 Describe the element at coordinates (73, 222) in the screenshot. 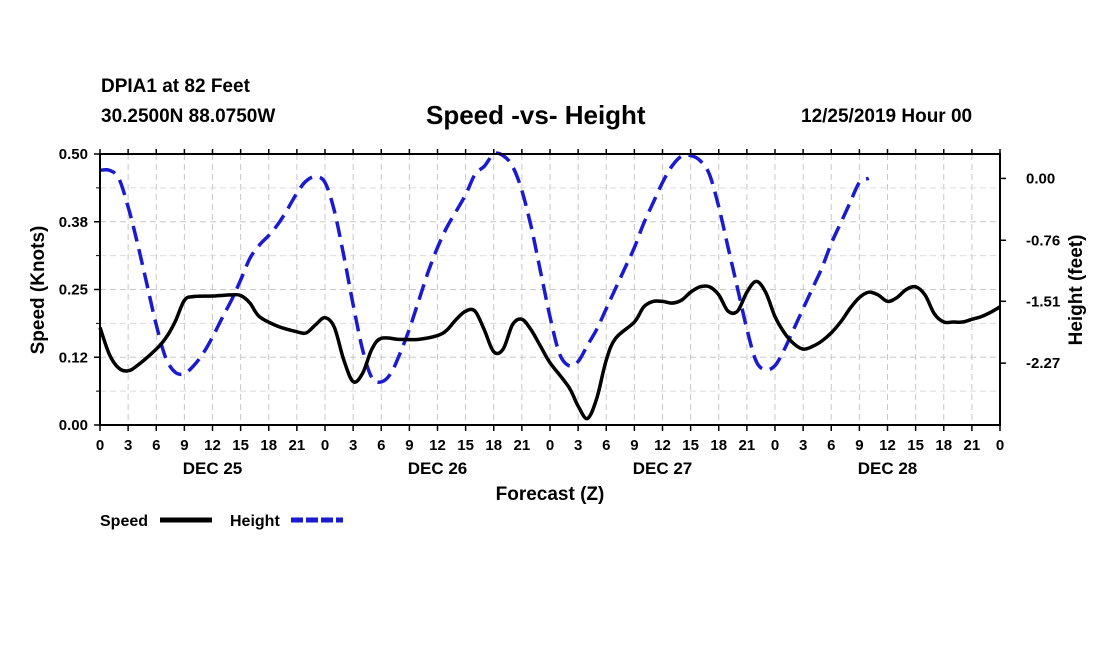

I see `y-tick-label-left: 0.38` at that location.